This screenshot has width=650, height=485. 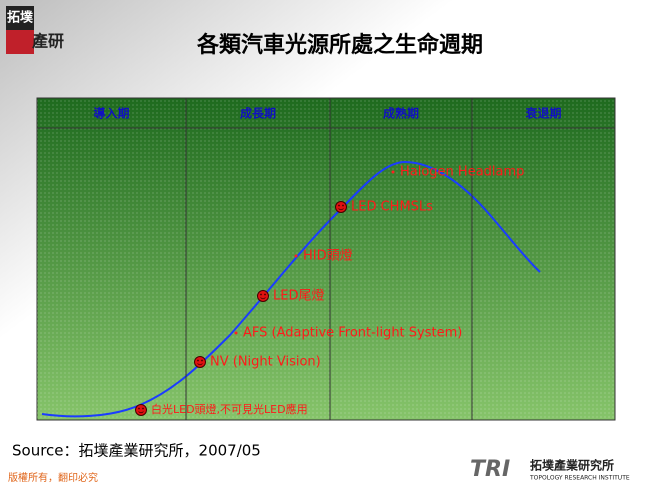 I want to click on logo-text: 拓墣, so click(x=20, y=18).